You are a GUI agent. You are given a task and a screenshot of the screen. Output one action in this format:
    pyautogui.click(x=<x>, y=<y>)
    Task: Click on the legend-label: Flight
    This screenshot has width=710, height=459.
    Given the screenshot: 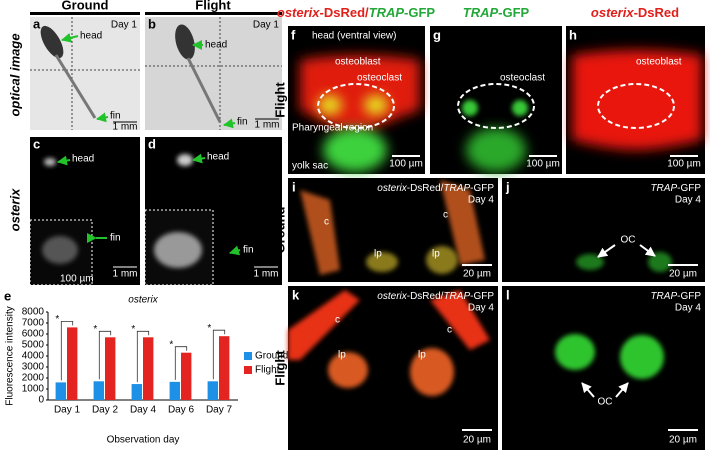 What is the action you would take?
    pyautogui.click(x=267, y=370)
    